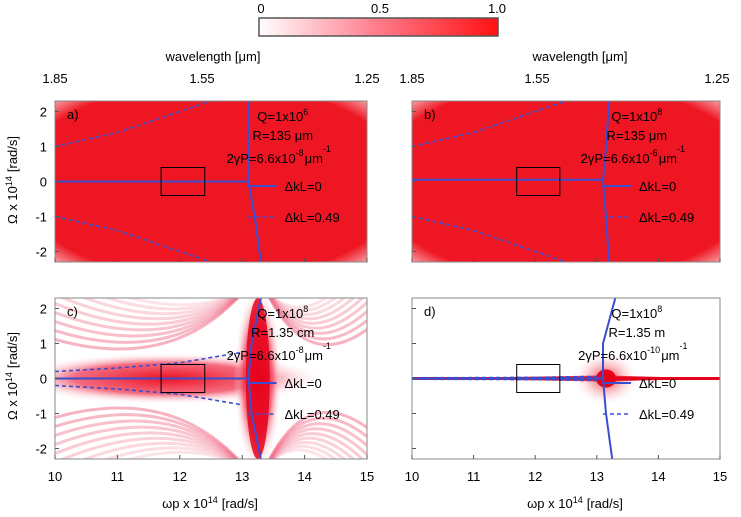 Image resolution: width=741 pixels, height=517 pixels. Describe the element at coordinates (242, 476) in the screenshot. I see `x-tick-label-c-3: 13` at that location.